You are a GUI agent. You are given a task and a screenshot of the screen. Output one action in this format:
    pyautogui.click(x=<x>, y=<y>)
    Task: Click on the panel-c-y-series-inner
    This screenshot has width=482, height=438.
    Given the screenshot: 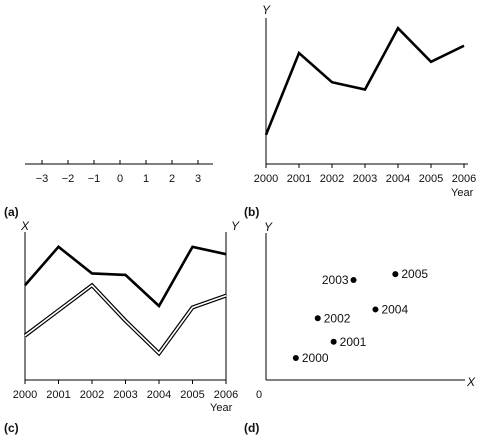 What is the action you would take?
    pyautogui.click(x=125, y=319)
    